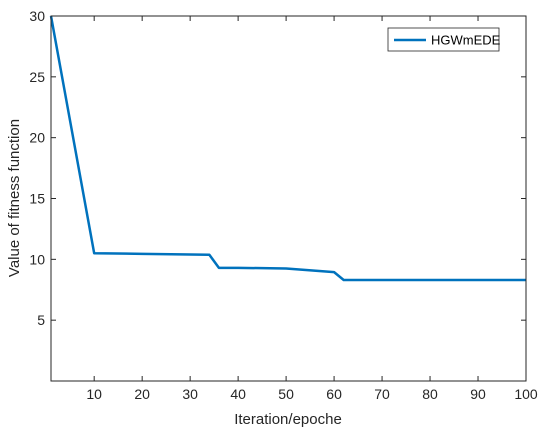  Describe the element at coordinates (142, 394) in the screenshot. I see `x-tick-label: 20` at that location.